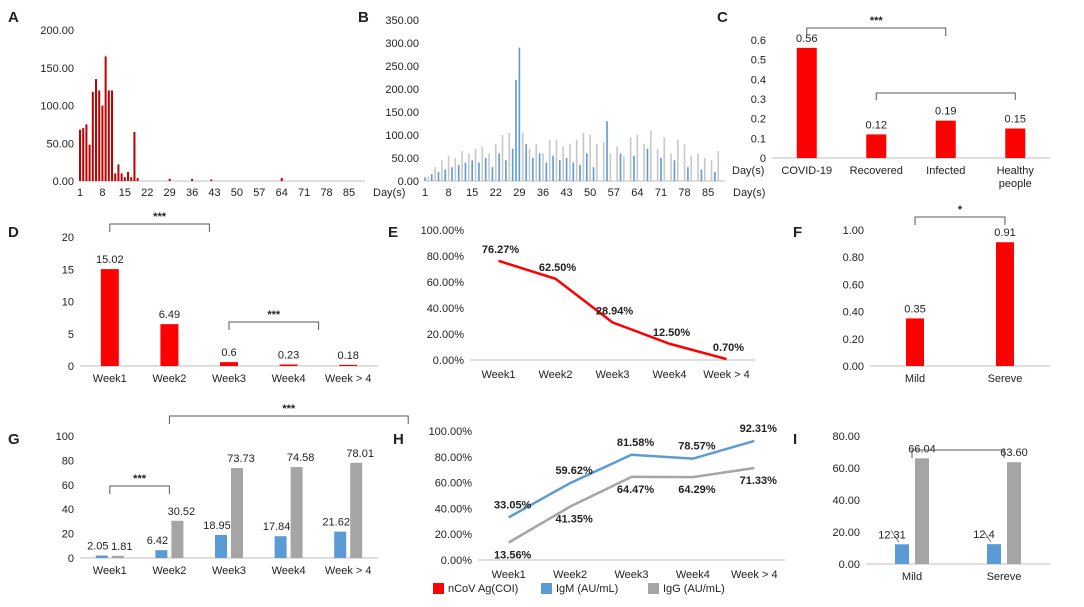 The image size is (1084, 607). I want to click on y-tick-label: 0.40, so click(853, 313).